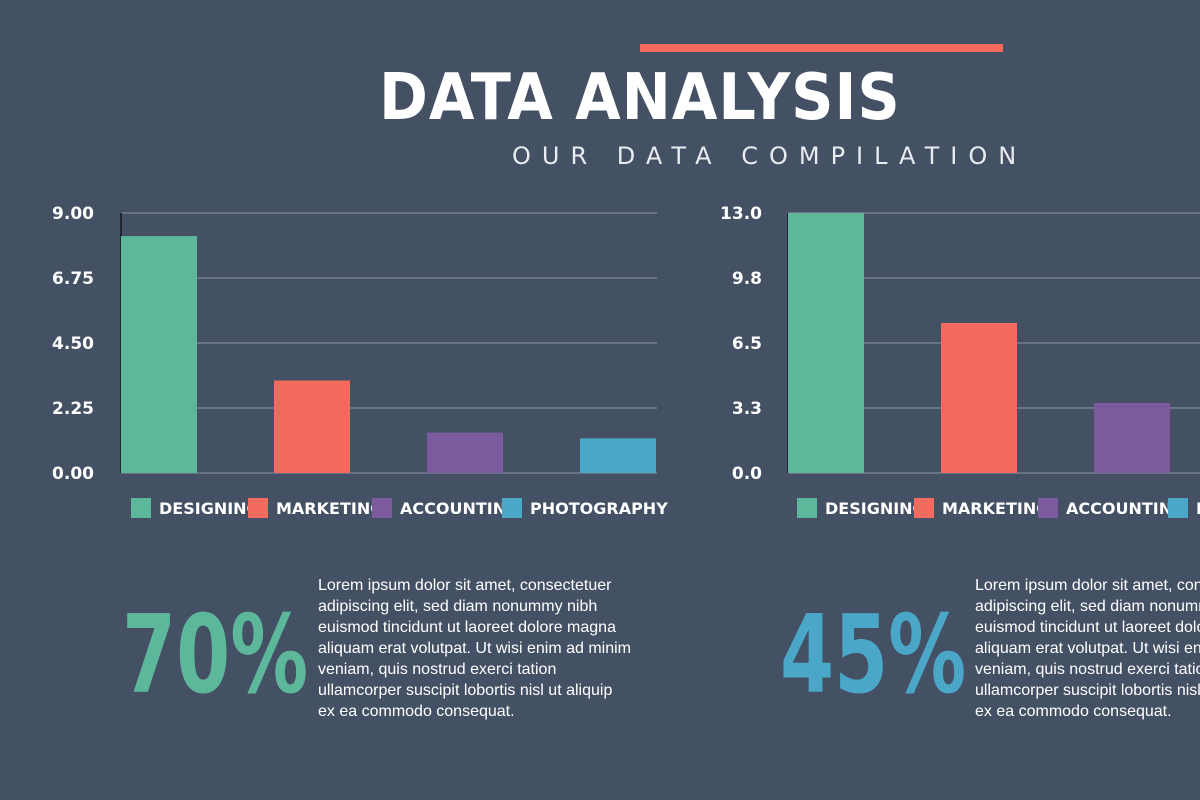 The width and height of the screenshot is (1200, 800). Describe the element at coordinates (741, 214) in the screenshot. I see `y-tick-label: 13.0` at that location.